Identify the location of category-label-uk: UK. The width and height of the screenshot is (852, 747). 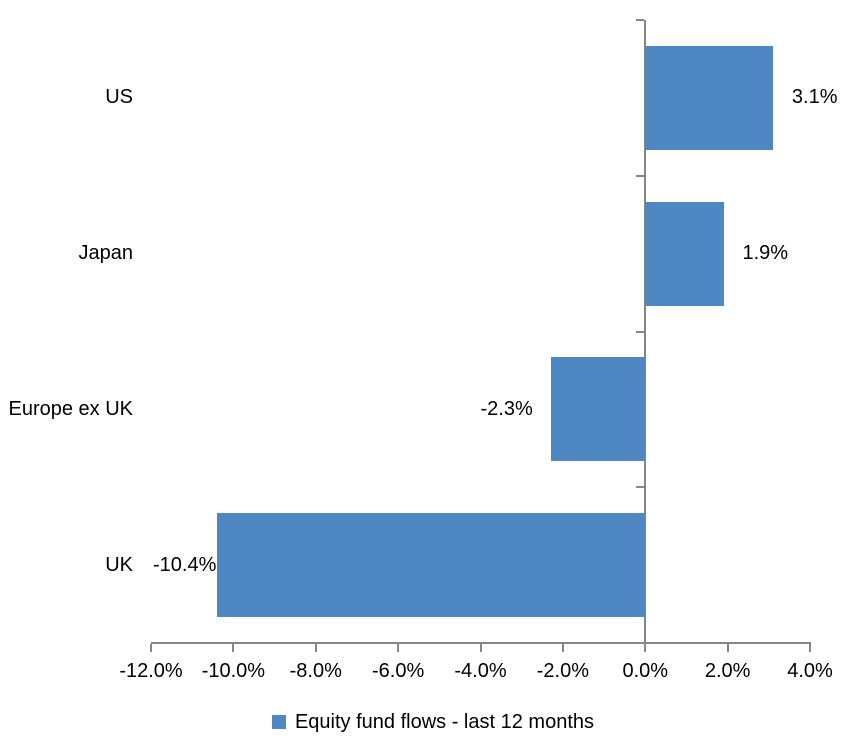
(119, 564).